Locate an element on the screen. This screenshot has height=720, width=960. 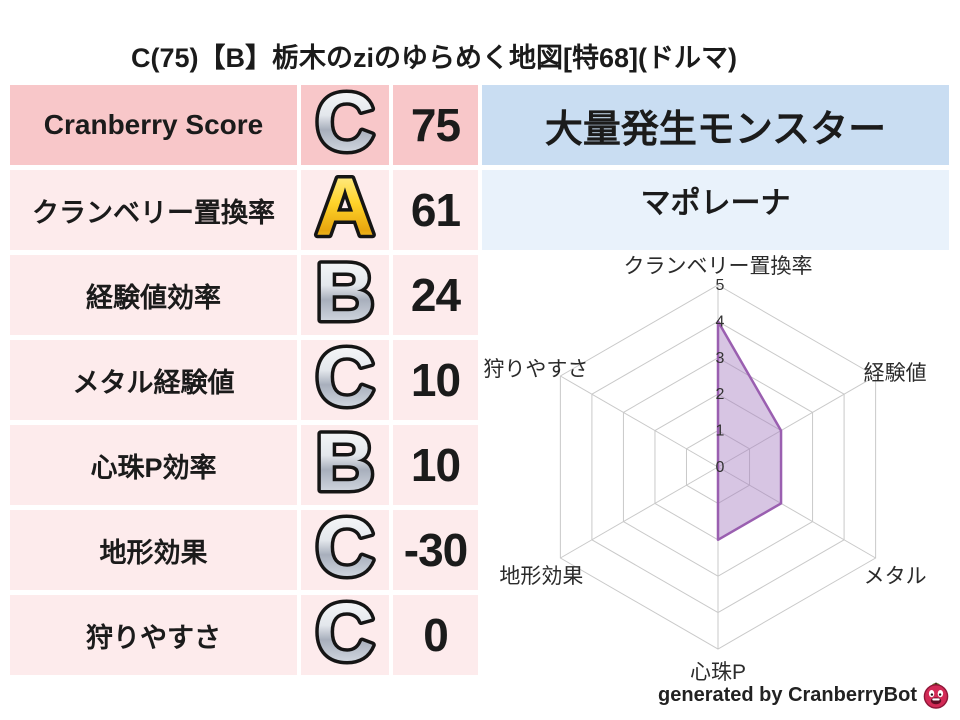
radar-data-polygon is located at coordinates (749, 431).